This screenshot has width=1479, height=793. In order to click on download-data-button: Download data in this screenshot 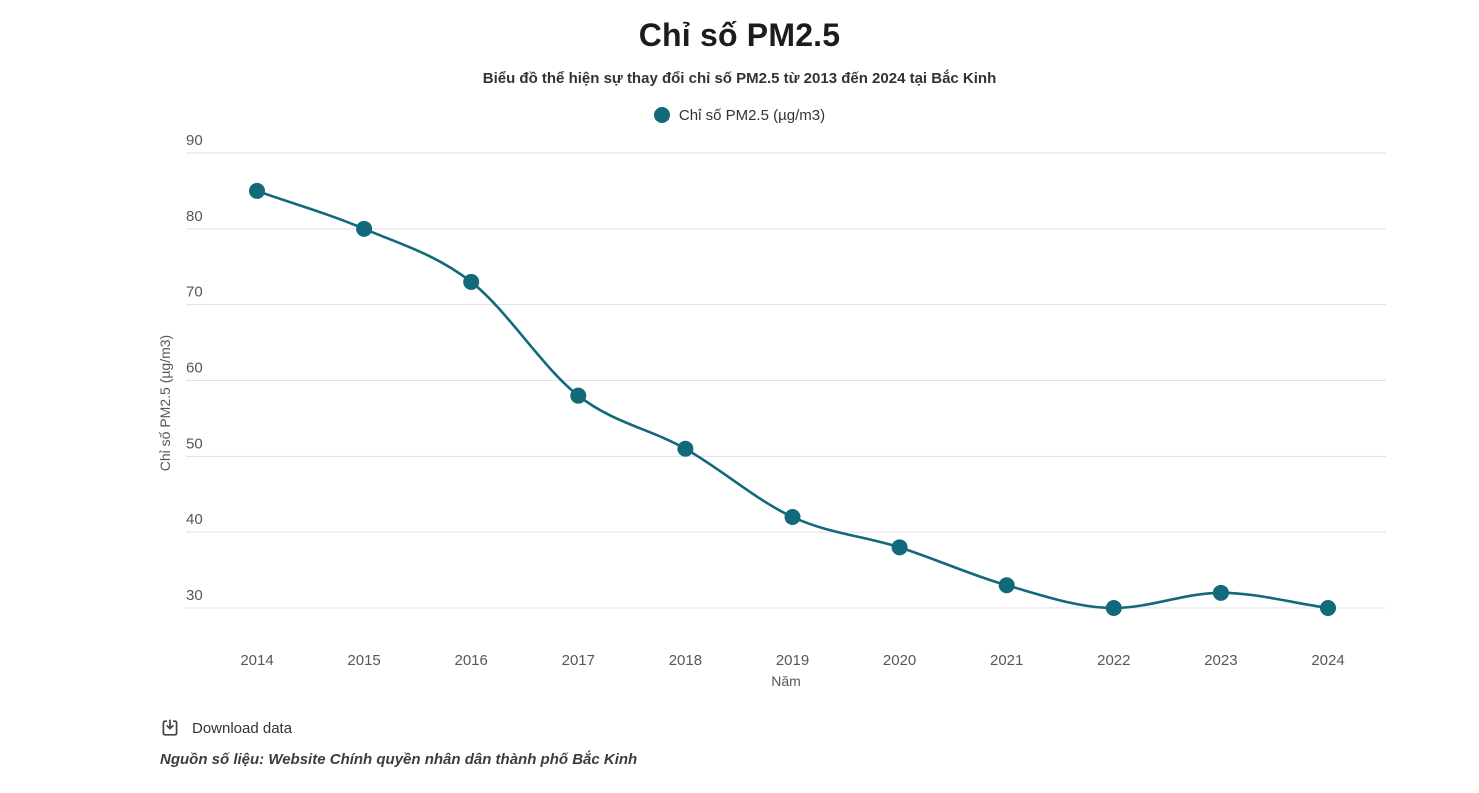, I will do `click(226, 728)`.